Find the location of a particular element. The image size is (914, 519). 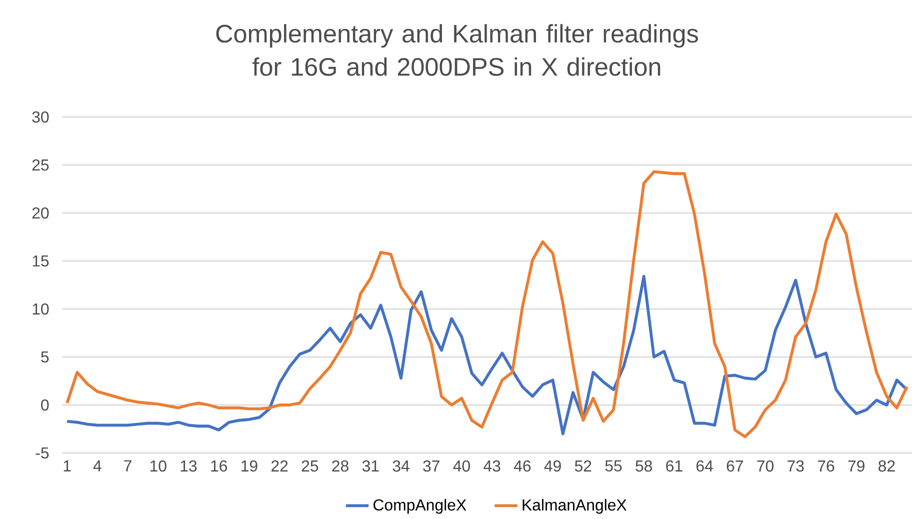

x-tick-label: 73 is located at coordinates (796, 466).